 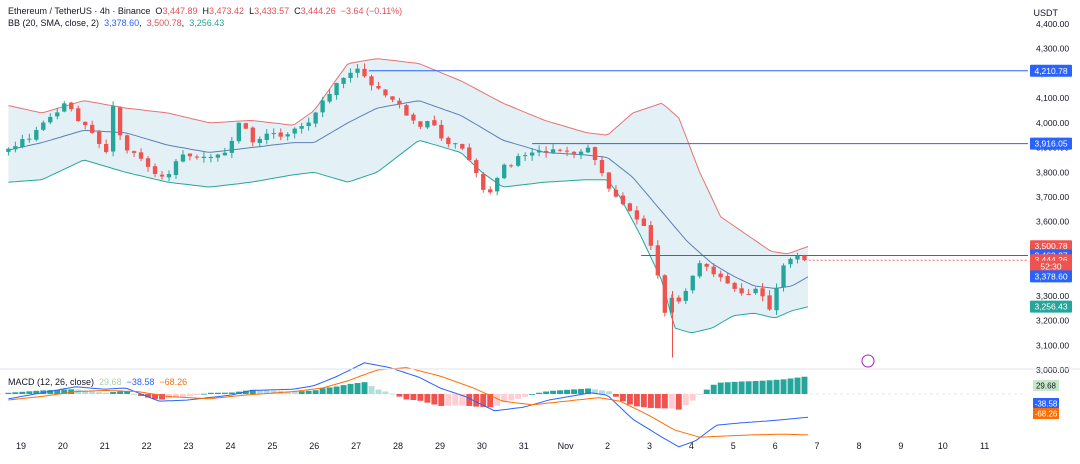 What do you see at coordinates (408, 402) in the screenshot?
I see `macd-signal-line` at bounding box center [408, 402].